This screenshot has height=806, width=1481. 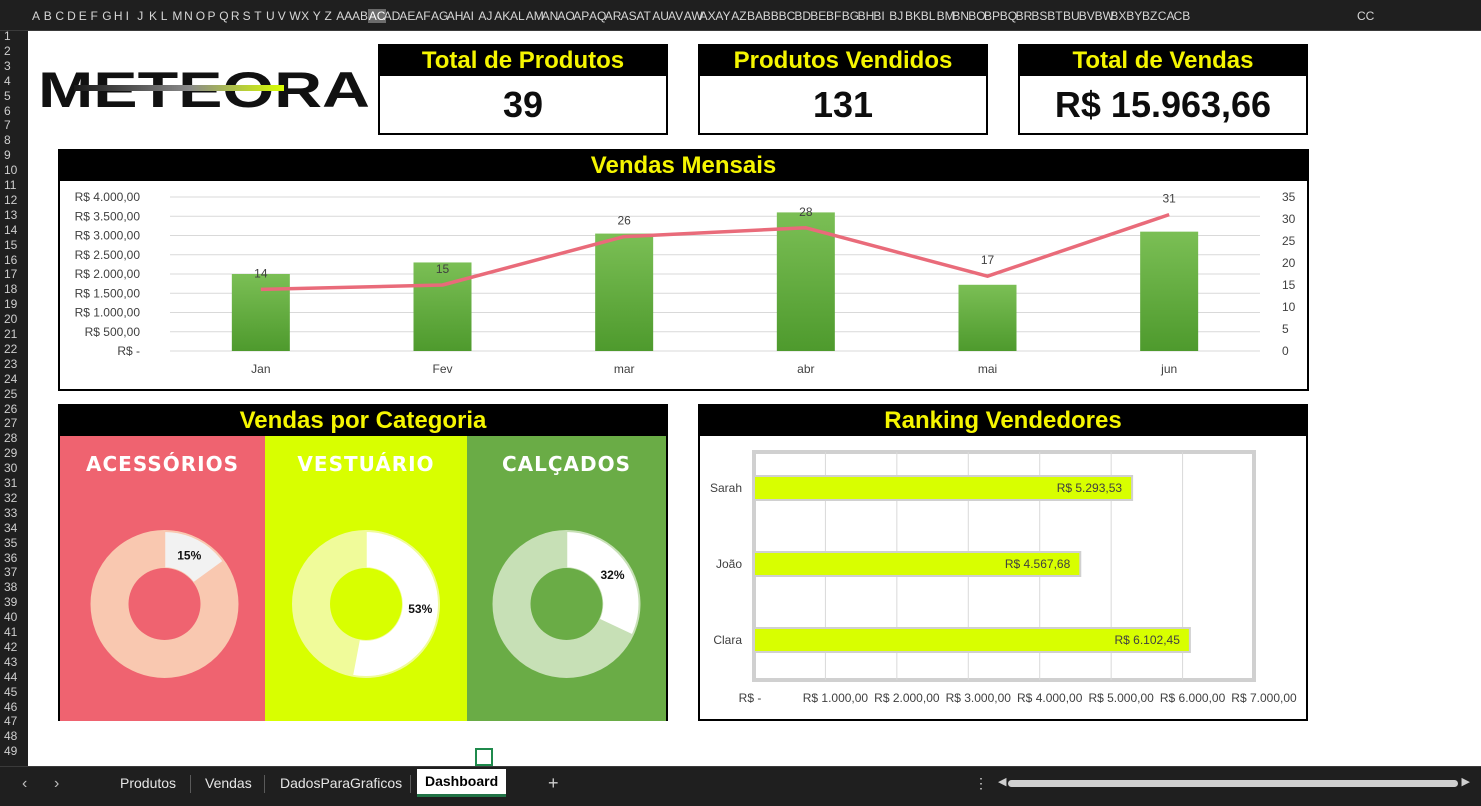 What do you see at coordinates (270, 16) in the screenshot?
I see `column-header-u: U` at bounding box center [270, 16].